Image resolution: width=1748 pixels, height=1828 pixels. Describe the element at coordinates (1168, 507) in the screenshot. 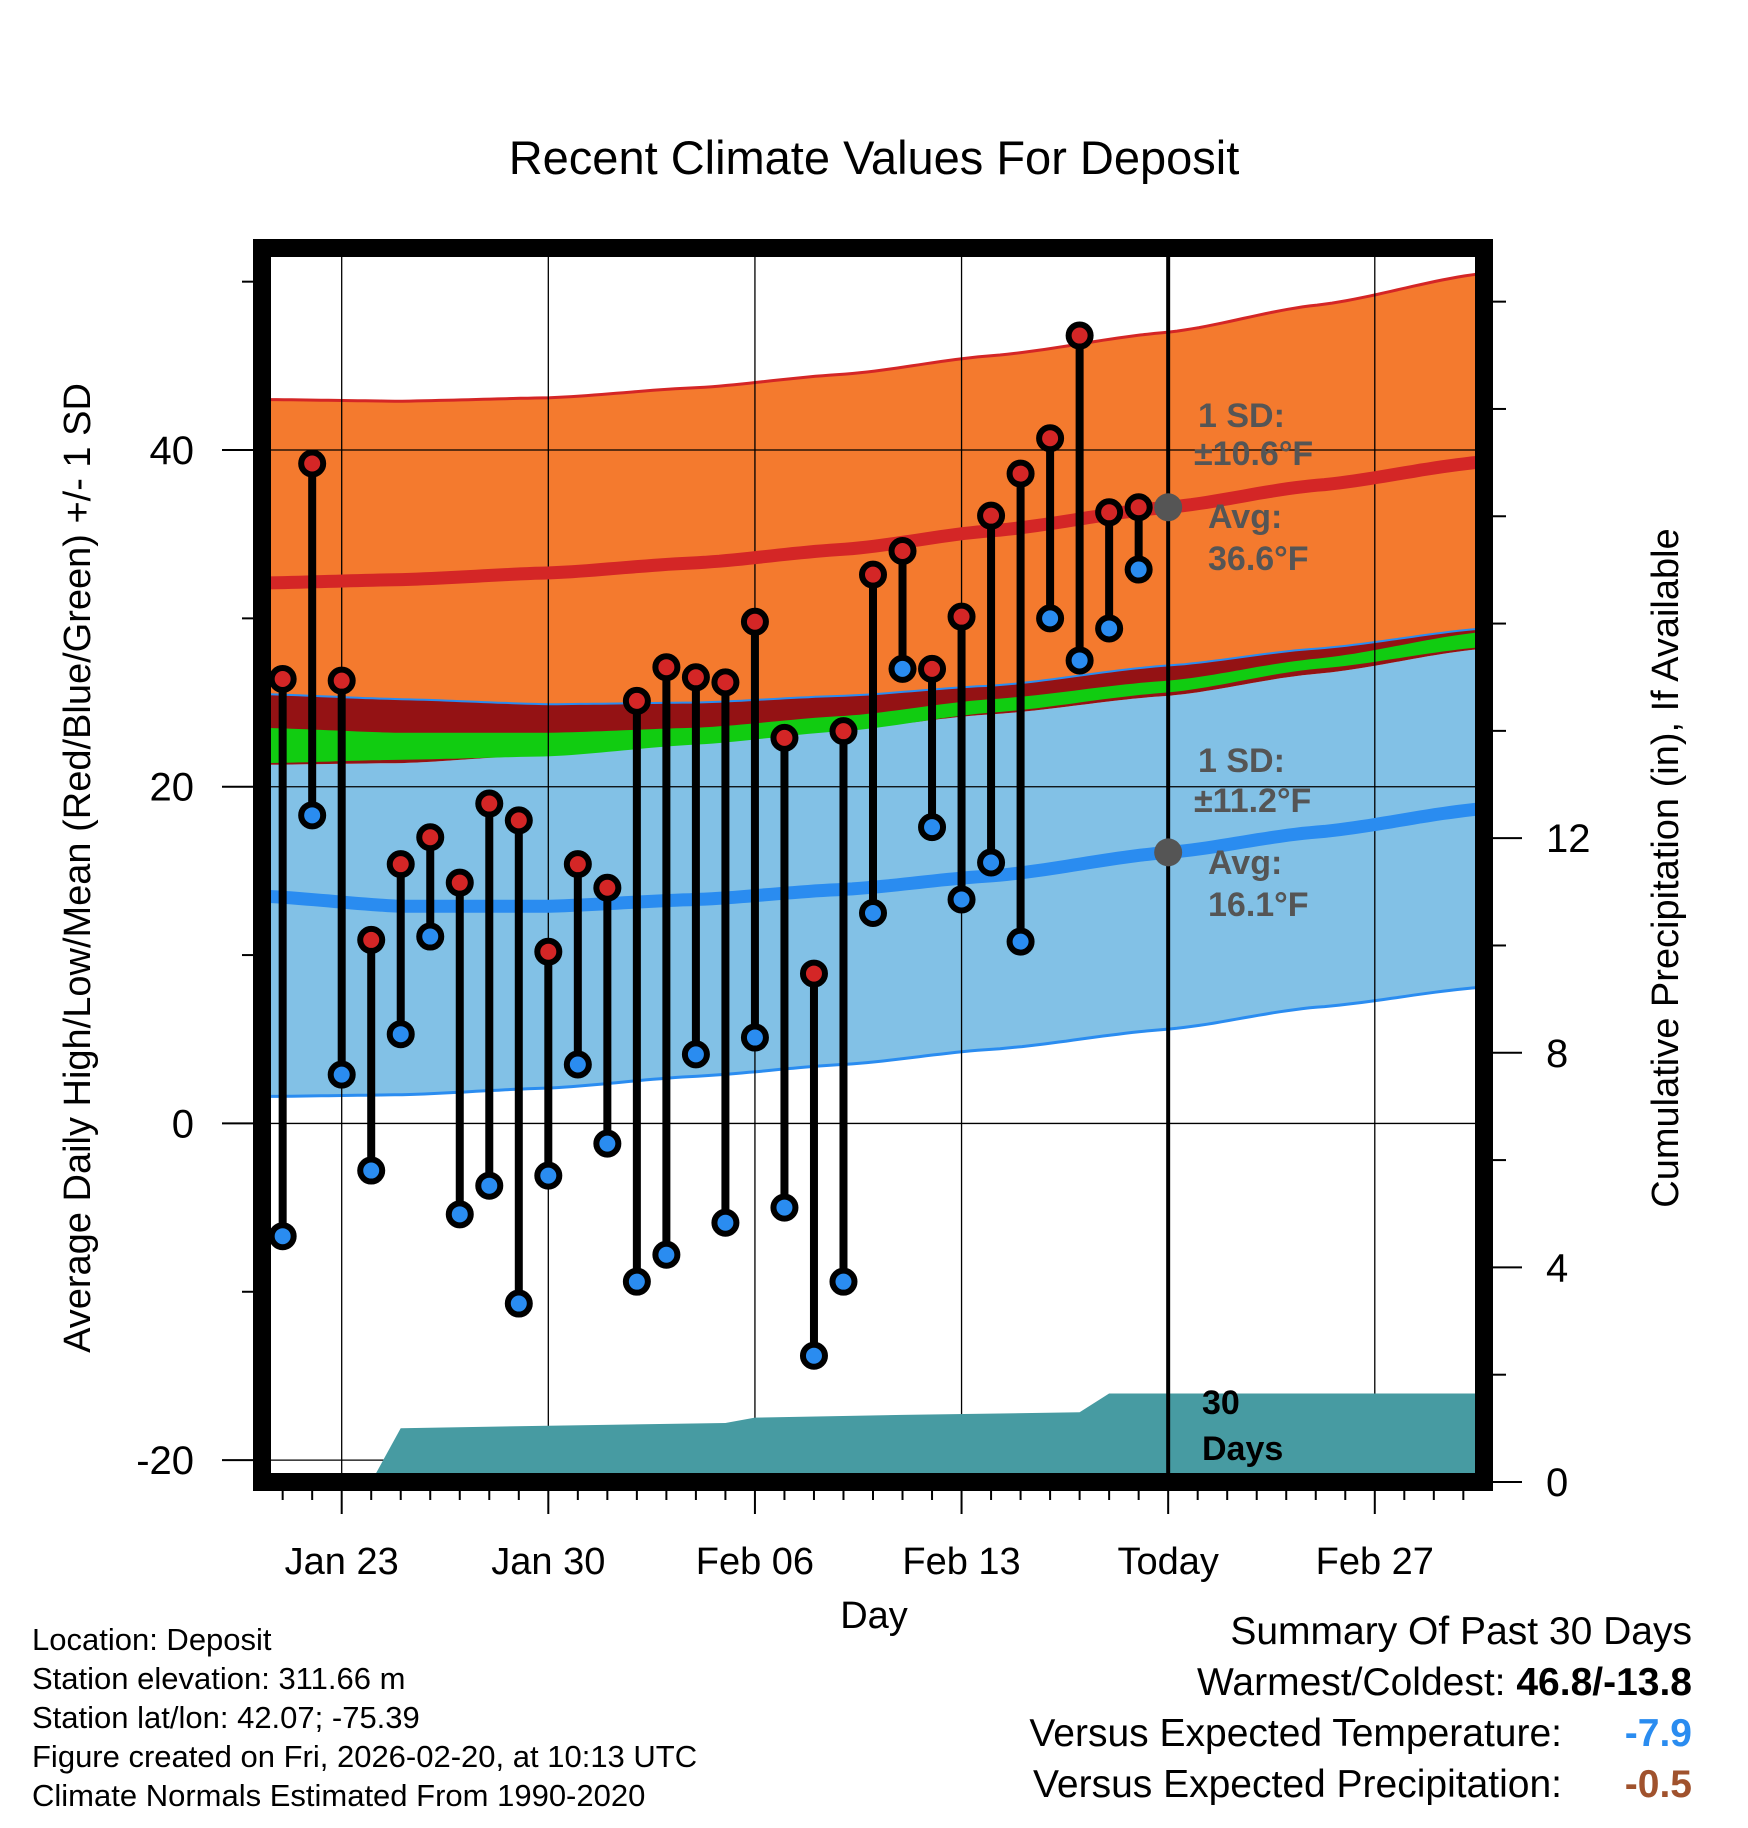

I see `high-avg-point` at that location.